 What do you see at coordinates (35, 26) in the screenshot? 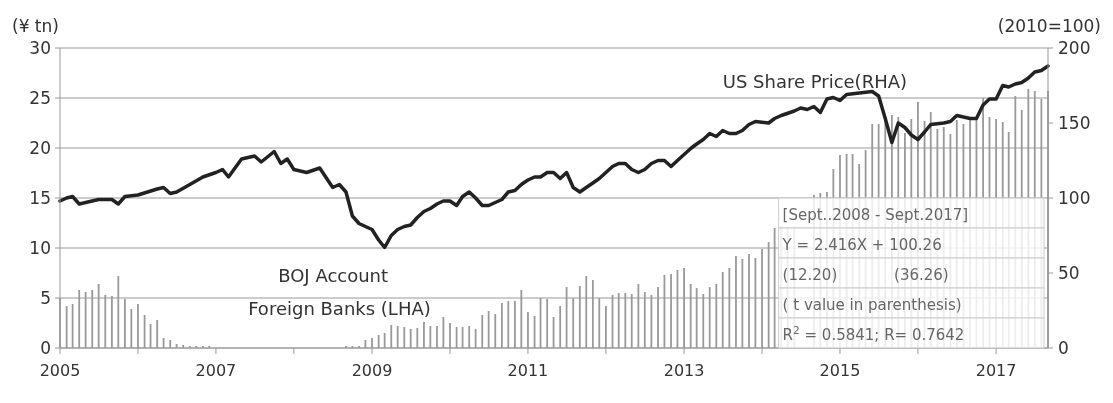
I see `y-axis-title: (¥ tn)` at bounding box center [35, 26].